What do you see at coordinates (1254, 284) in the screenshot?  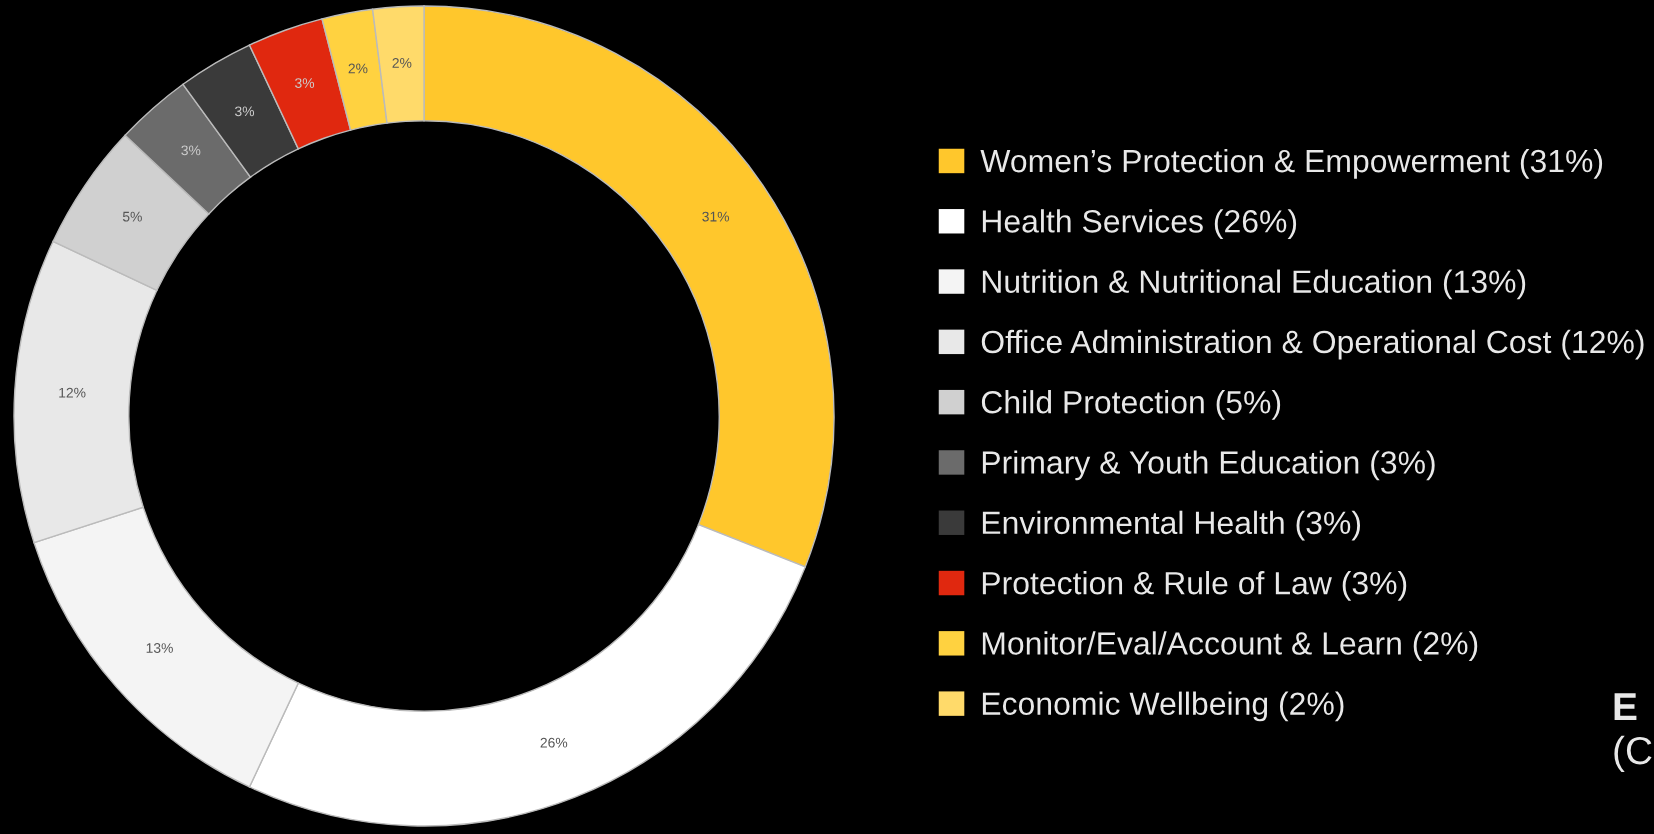 I see `legend-label: Nutrition & Nutritional Education (13%)` at bounding box center [1254, 284].